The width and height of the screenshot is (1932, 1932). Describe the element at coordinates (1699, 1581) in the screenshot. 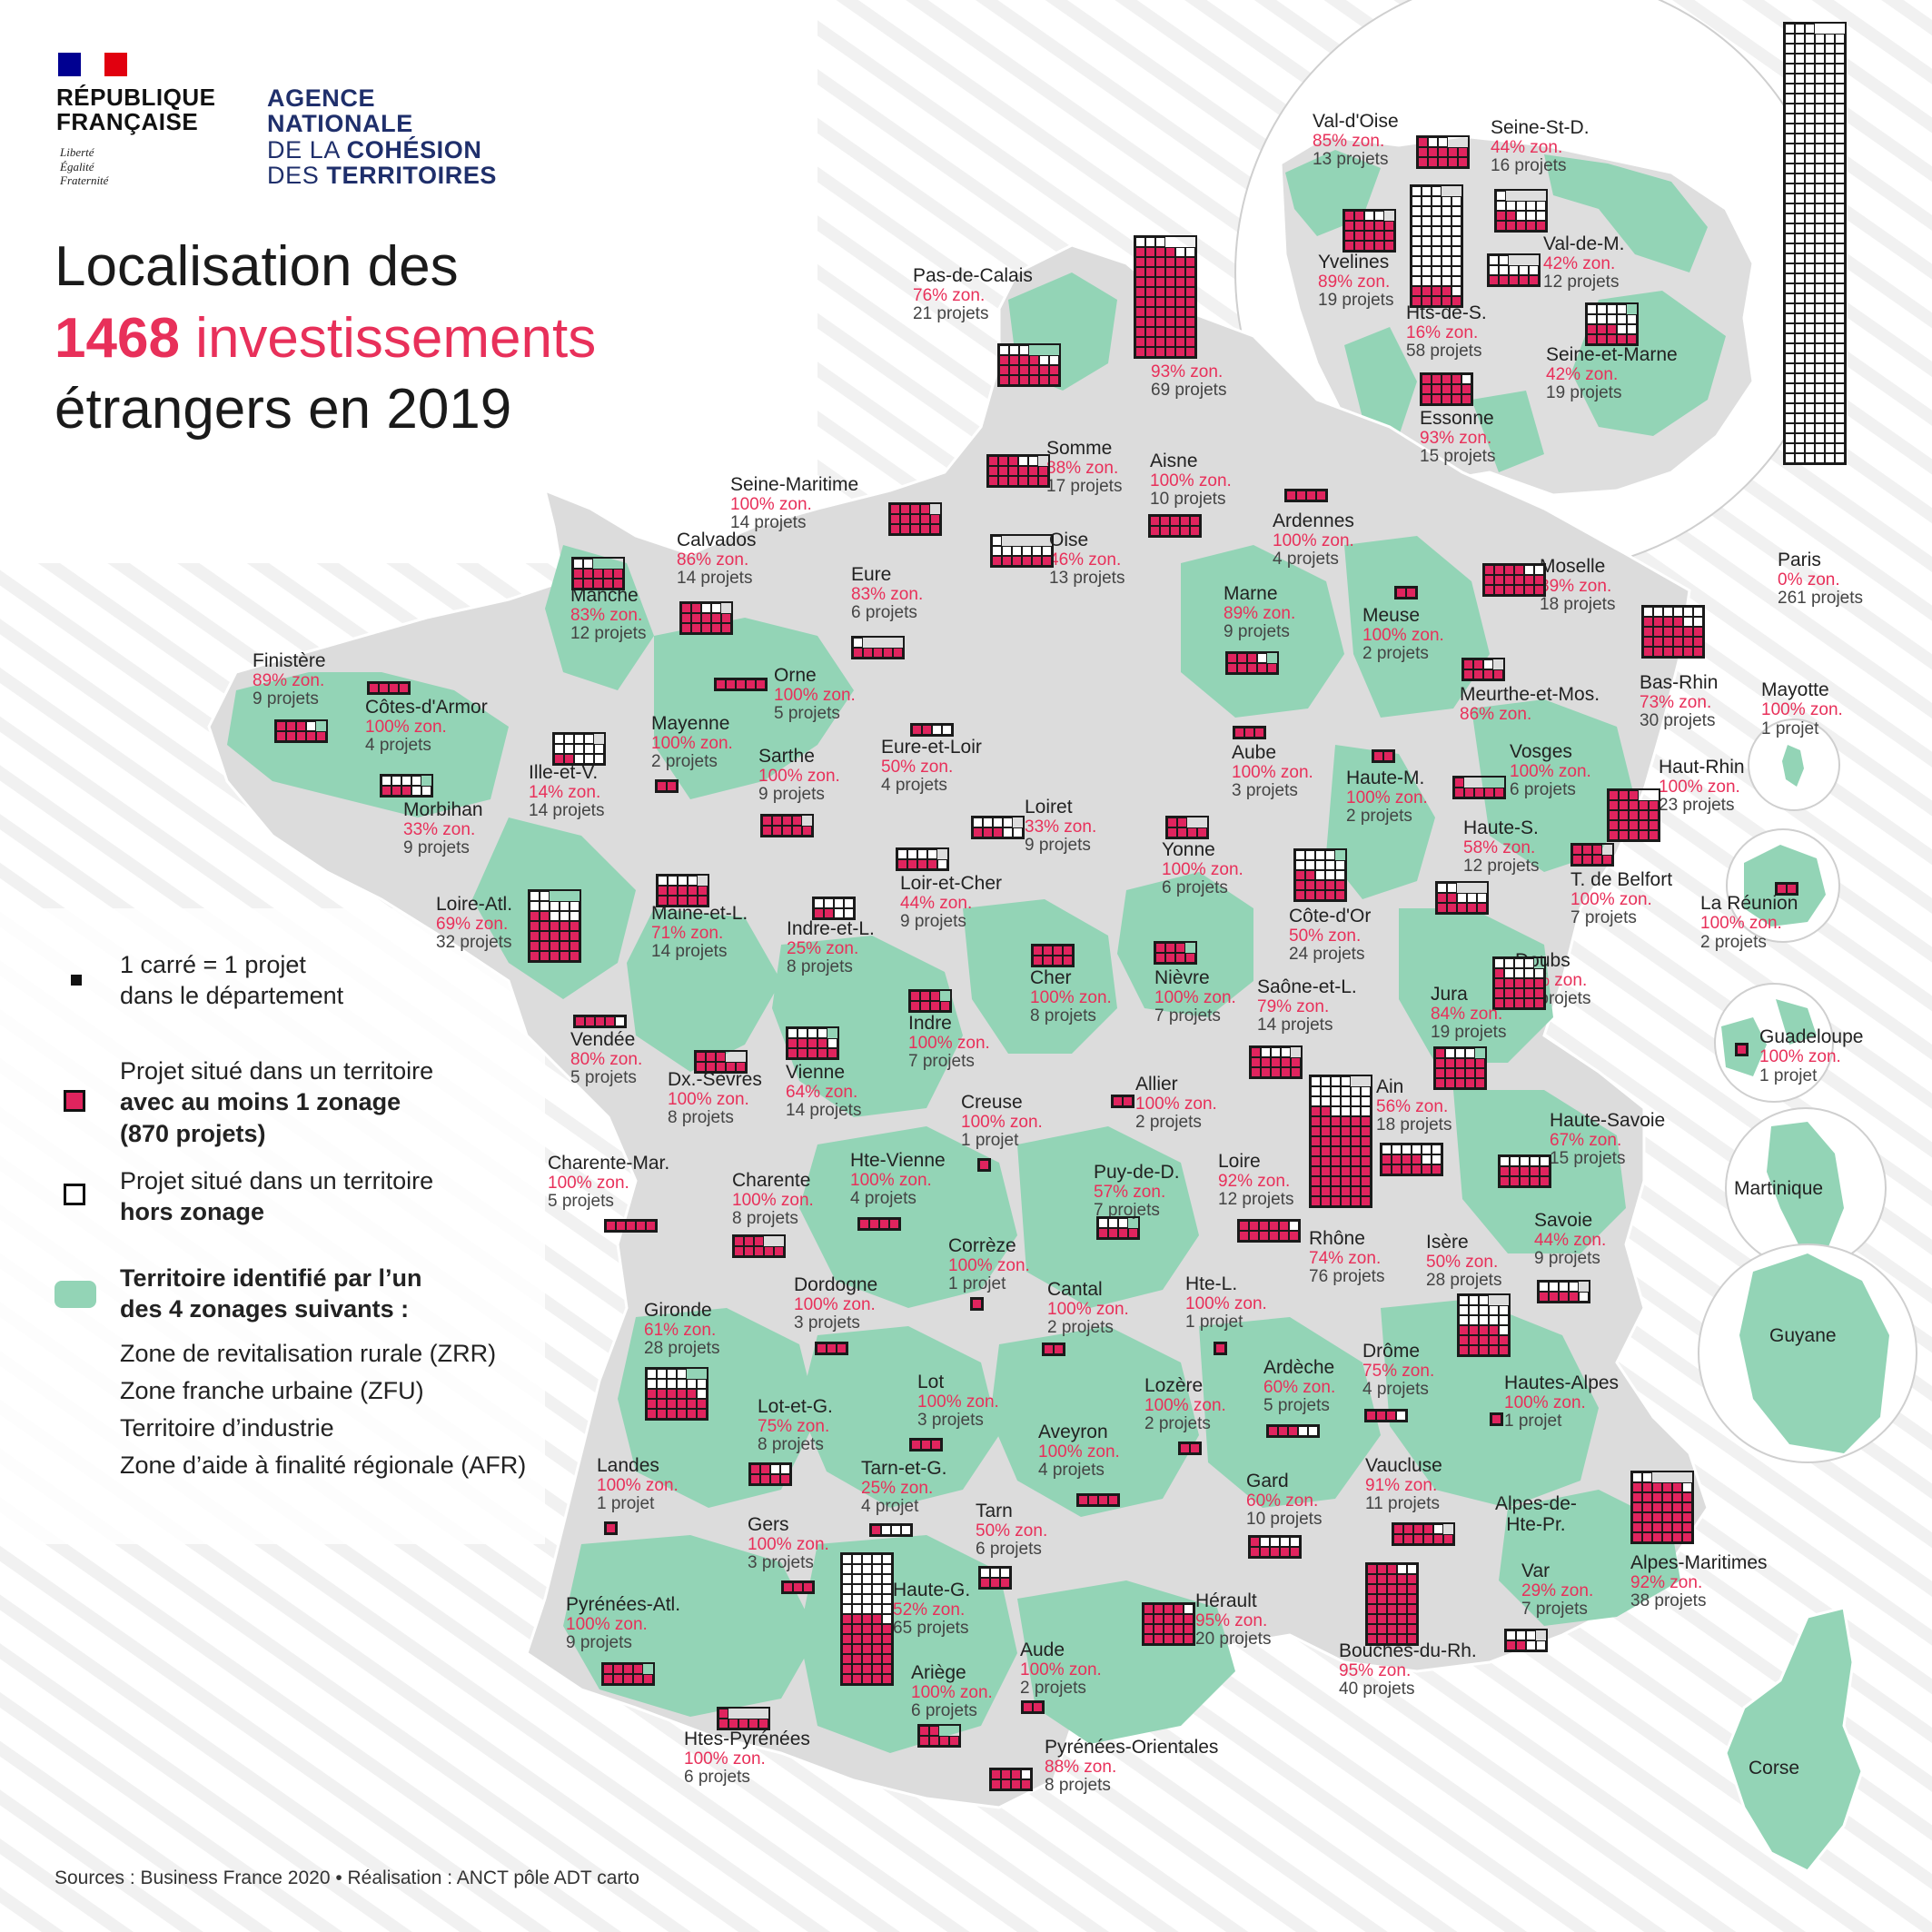

I see `dept-label-alpes-maritimes: Alpes-Maritimes 92% zon. 38 projets` at that location.